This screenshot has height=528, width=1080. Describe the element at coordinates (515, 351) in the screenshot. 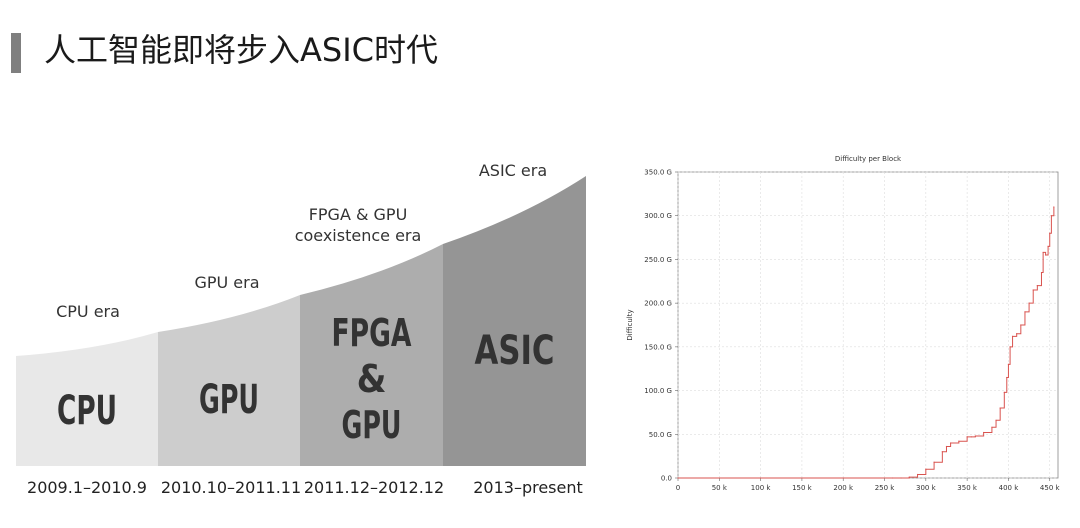

I see `era-big-label: ASIC` at that location.